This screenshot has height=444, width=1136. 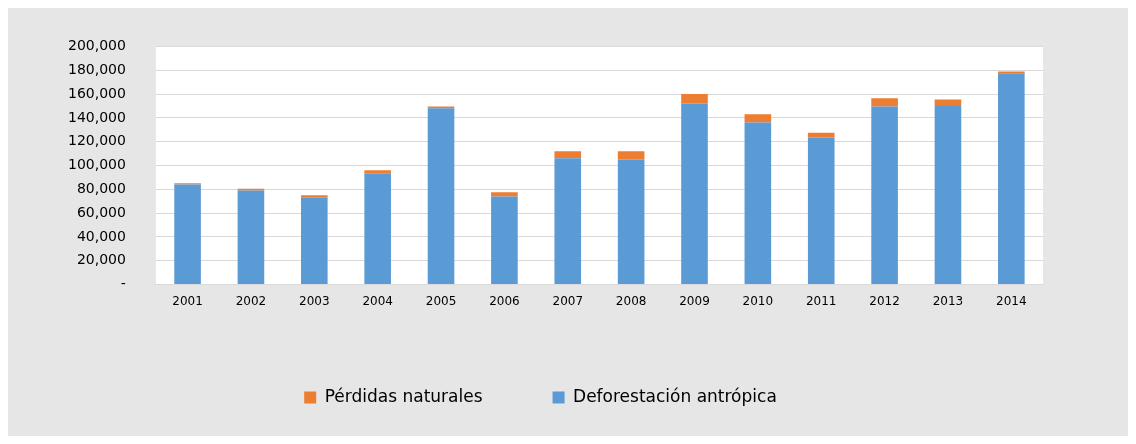 What do you see at coordinates (96, 45) in the screenshot?
I see `y-tick-label: 200,000` at bounding box center [96, 45].